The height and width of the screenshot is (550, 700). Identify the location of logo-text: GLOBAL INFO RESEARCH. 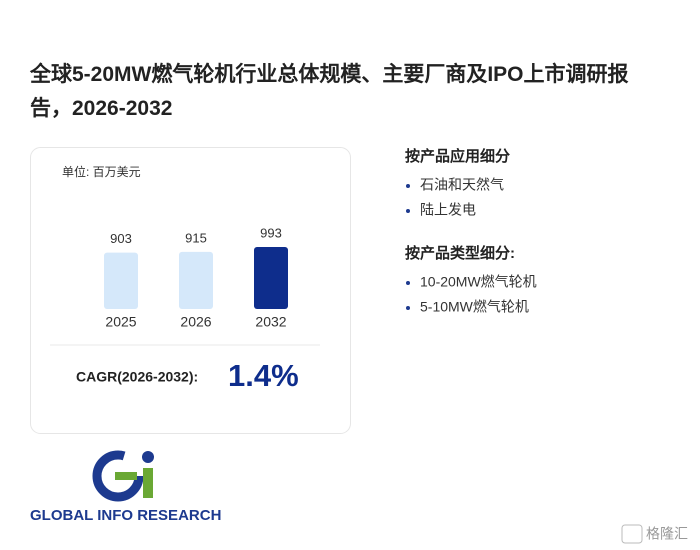
(125, 515).